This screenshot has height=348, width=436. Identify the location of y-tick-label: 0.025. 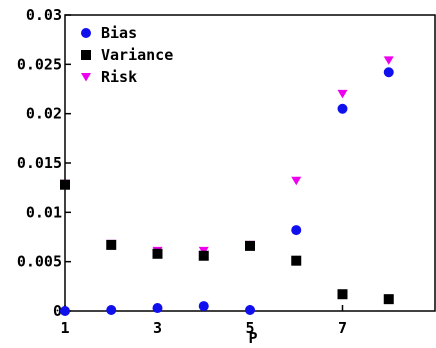
(39, 64).